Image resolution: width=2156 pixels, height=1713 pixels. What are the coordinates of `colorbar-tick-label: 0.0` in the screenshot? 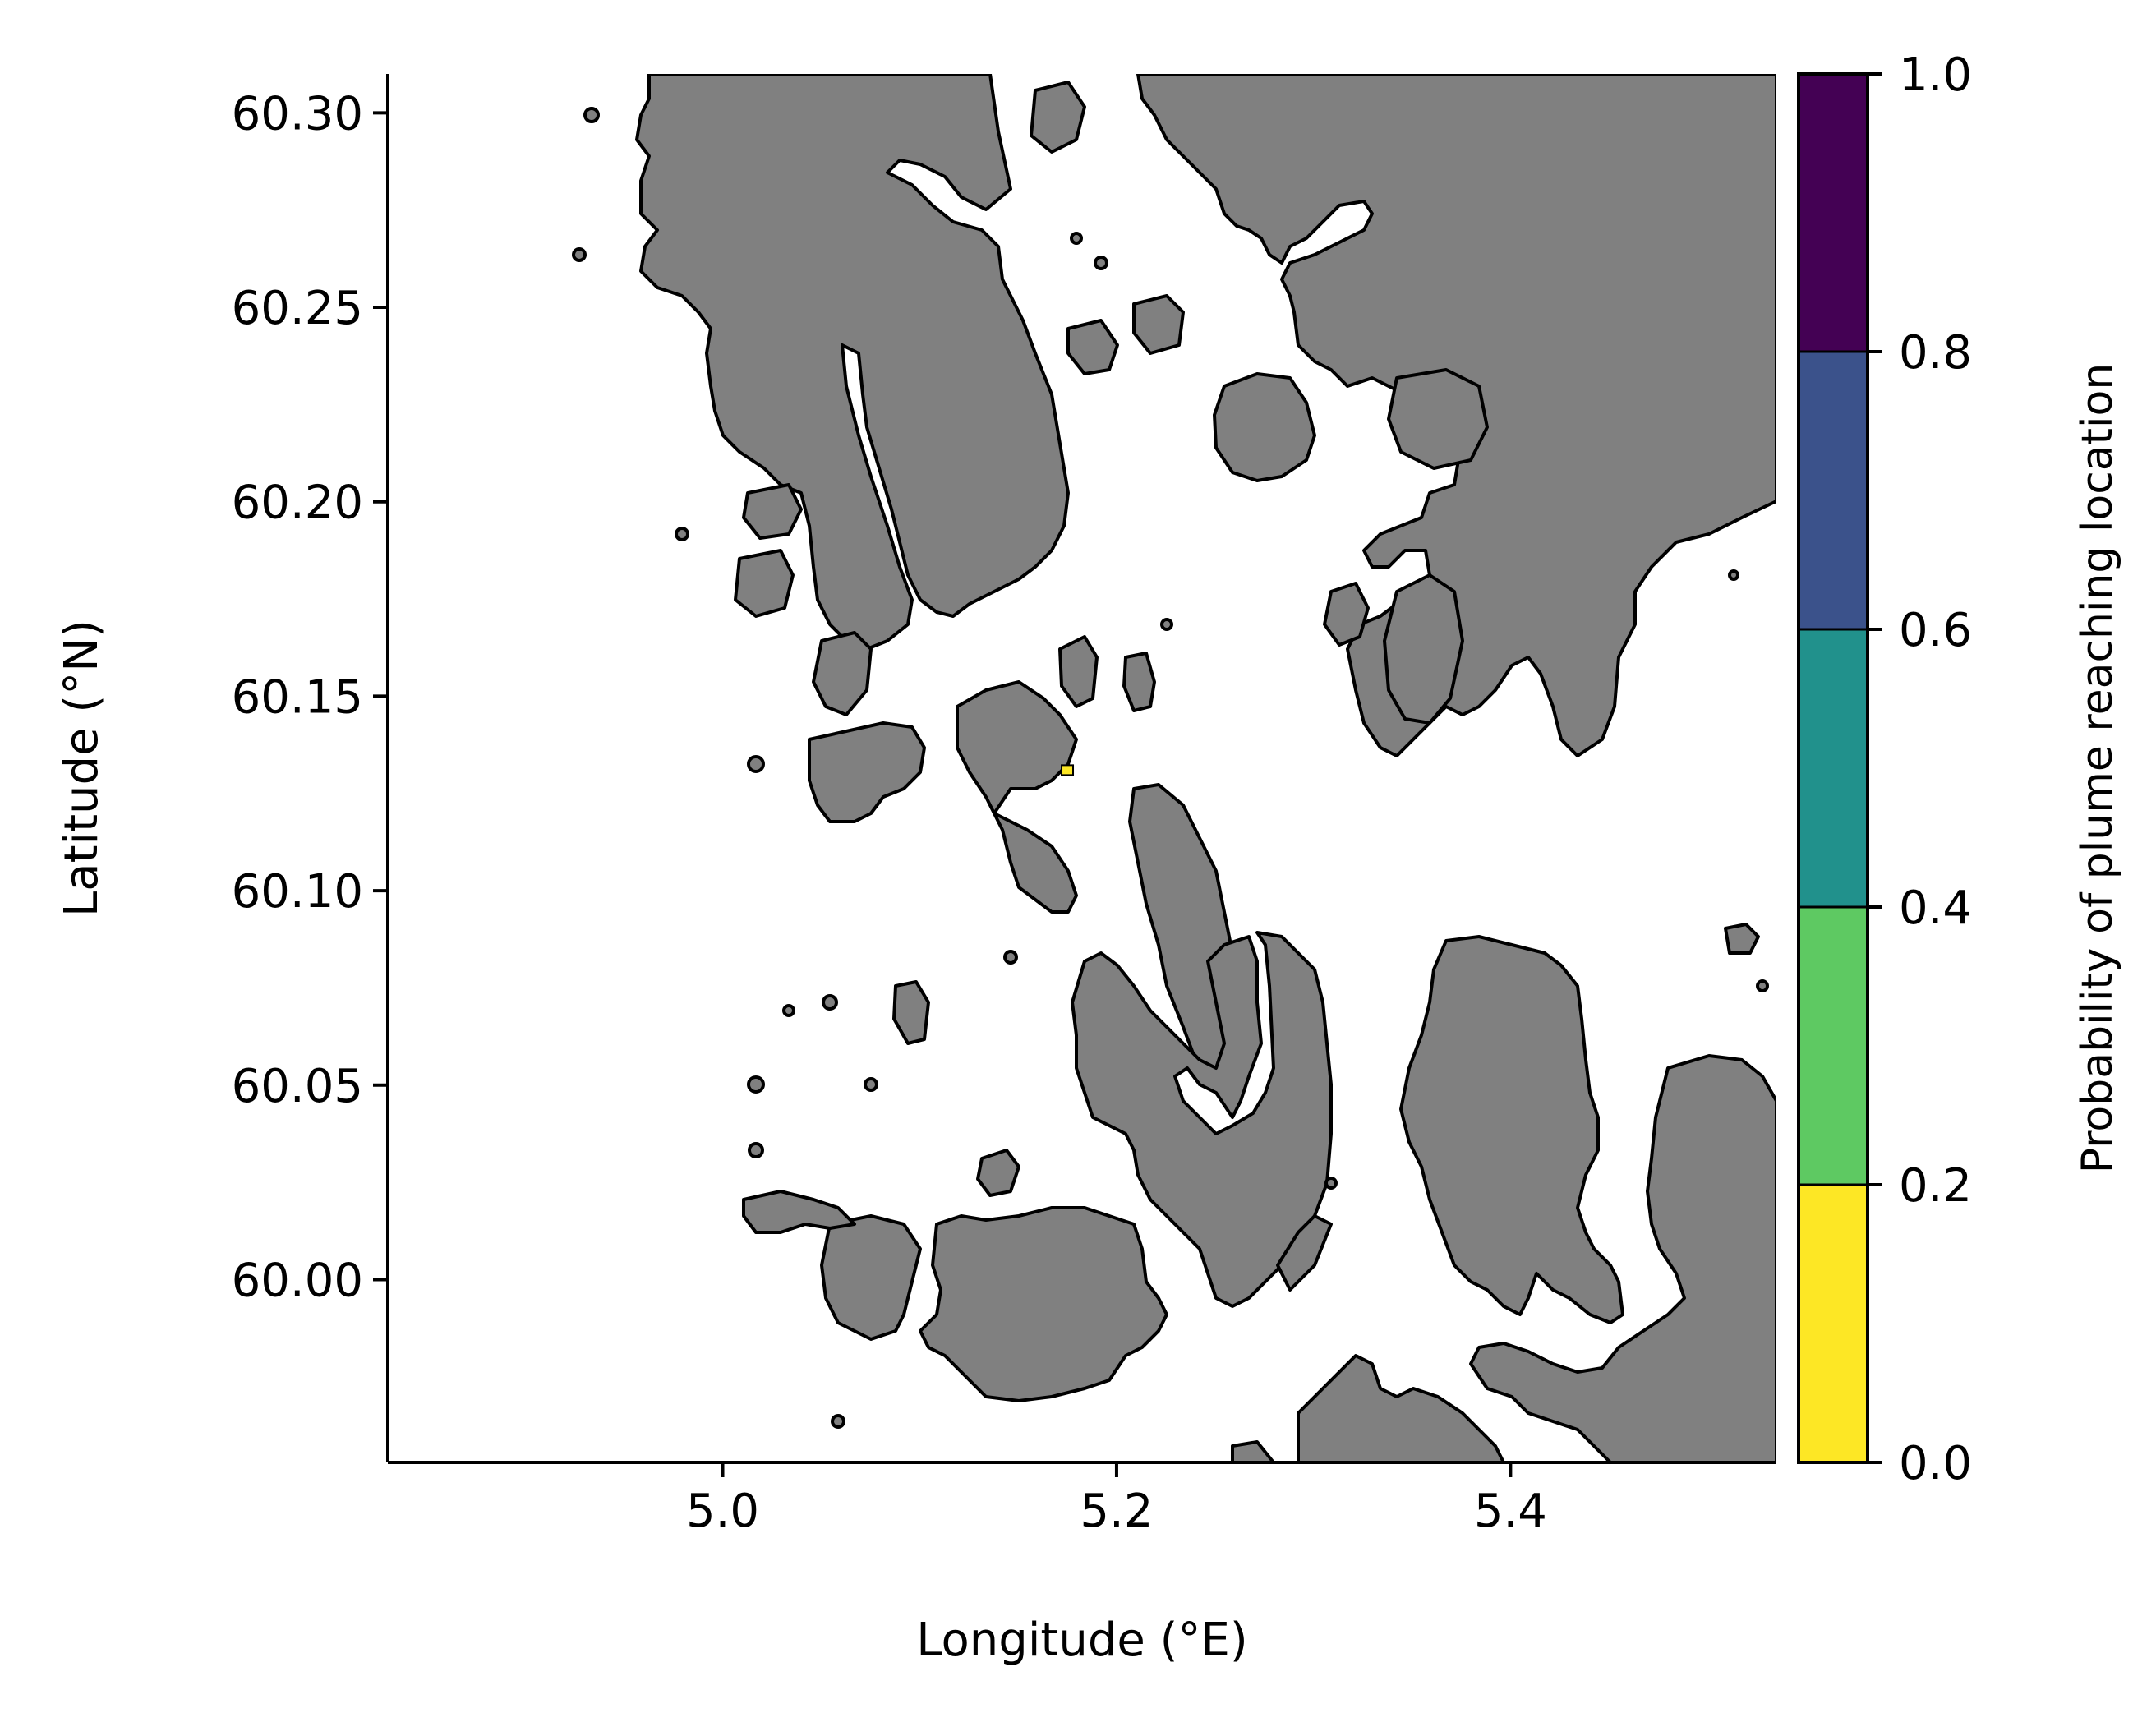 It's located at (1935, 1464).